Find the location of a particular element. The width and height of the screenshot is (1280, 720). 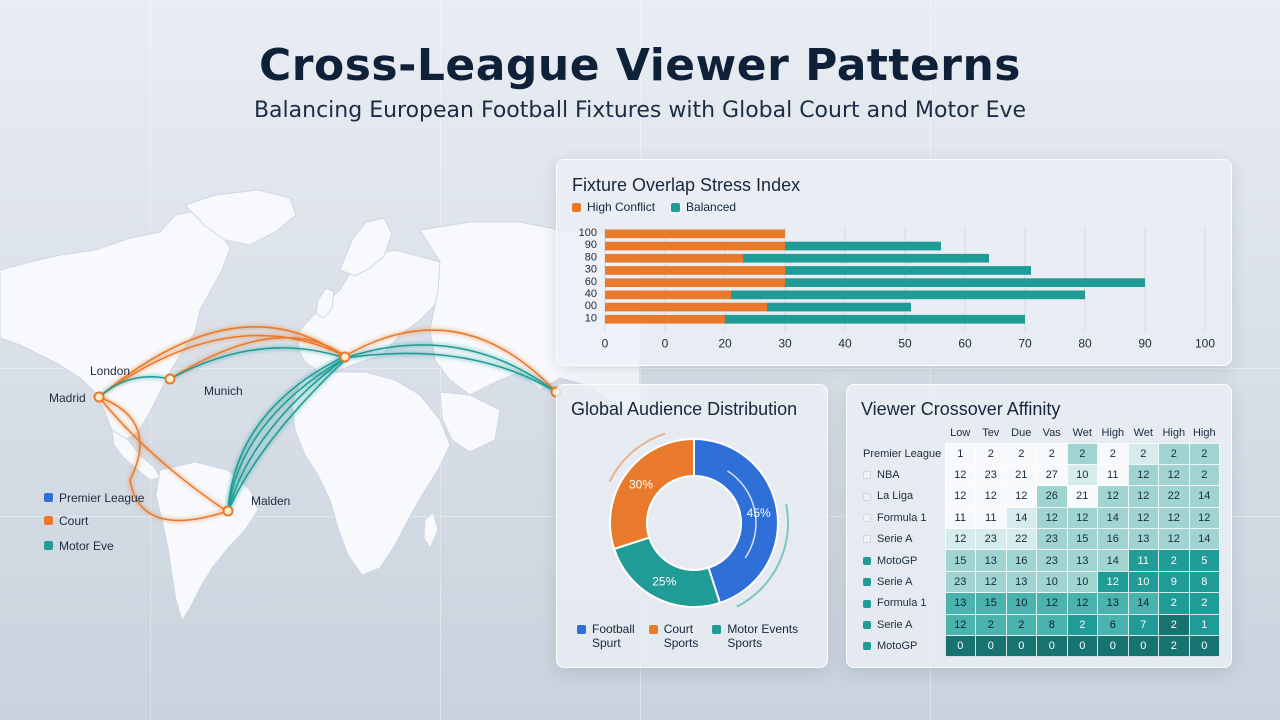

heatmap-row-label: Premier League is located at coordinates (902, 453).